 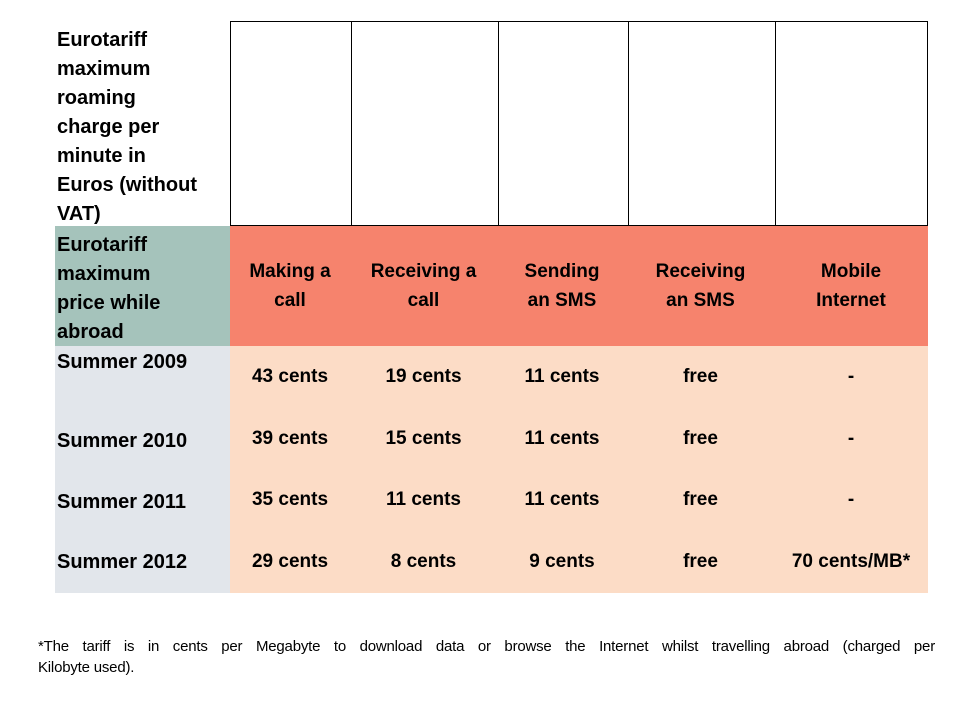 I want to click on table-cell: 15 cents, so click(x=423, y=438).